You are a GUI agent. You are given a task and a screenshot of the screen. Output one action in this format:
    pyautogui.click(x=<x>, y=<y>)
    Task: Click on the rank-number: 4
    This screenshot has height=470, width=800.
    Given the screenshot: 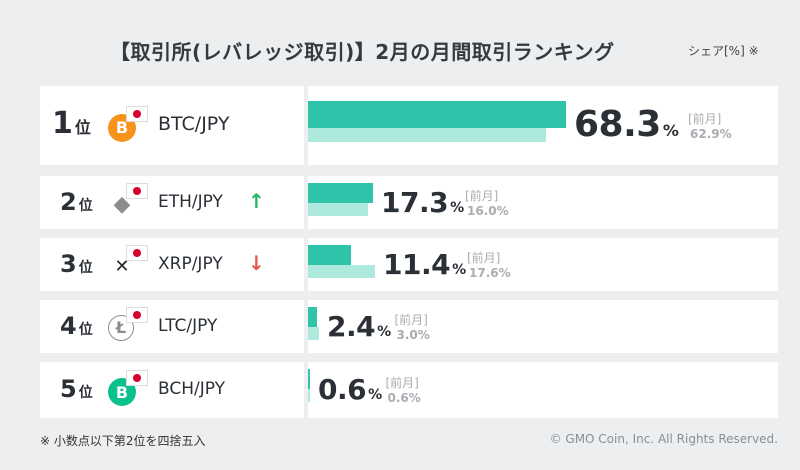 What is the action you would take?
    pyautogui.click(x=68, y=325)
    